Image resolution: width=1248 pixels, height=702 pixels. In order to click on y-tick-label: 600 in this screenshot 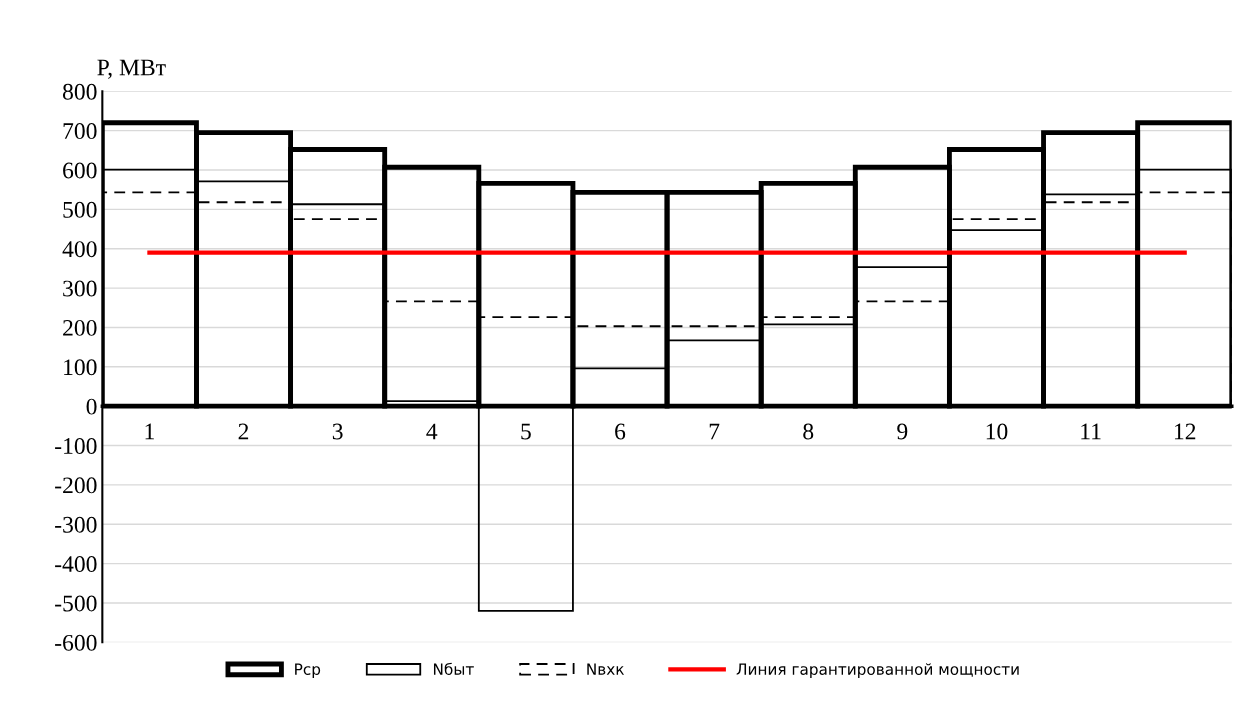, I will do `click(80, 170)`.